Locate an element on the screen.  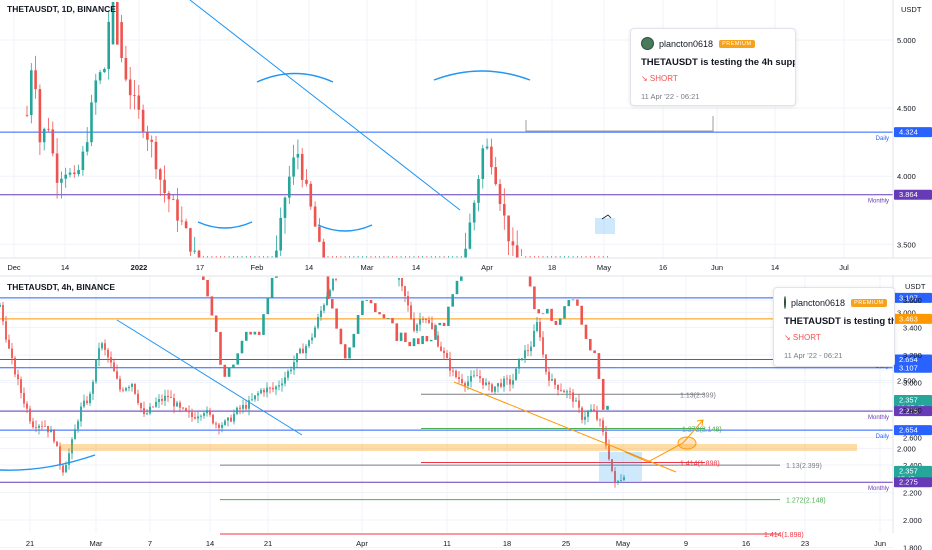
price-tag-value: 2.654 is located at coordinates (908, 359).